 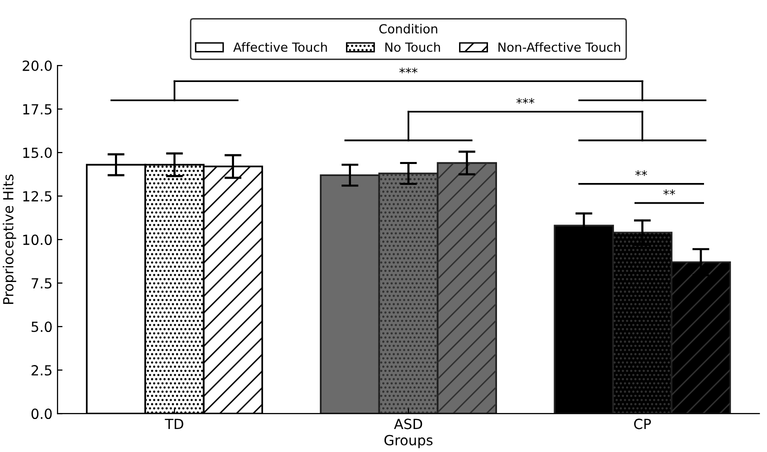 I want to click on legend-title: Condition, so click(x=408, y=29).